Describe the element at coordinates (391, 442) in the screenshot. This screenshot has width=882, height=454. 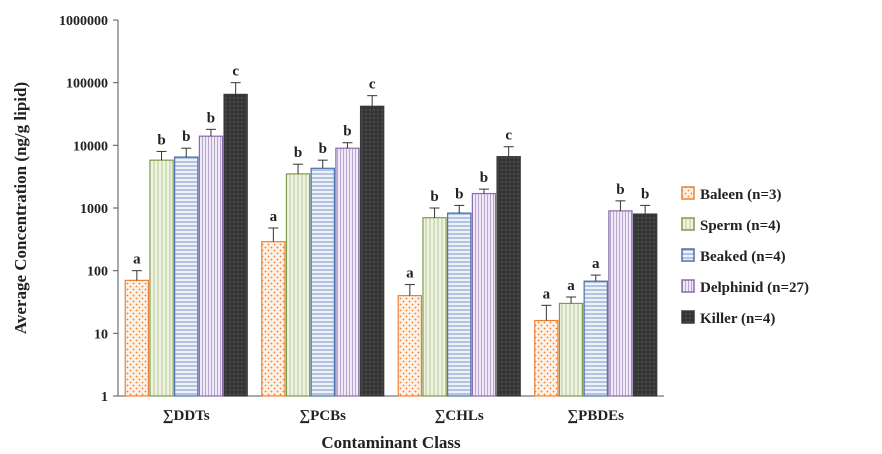
I see `x-axis-title: Contaminant Class` at that location.